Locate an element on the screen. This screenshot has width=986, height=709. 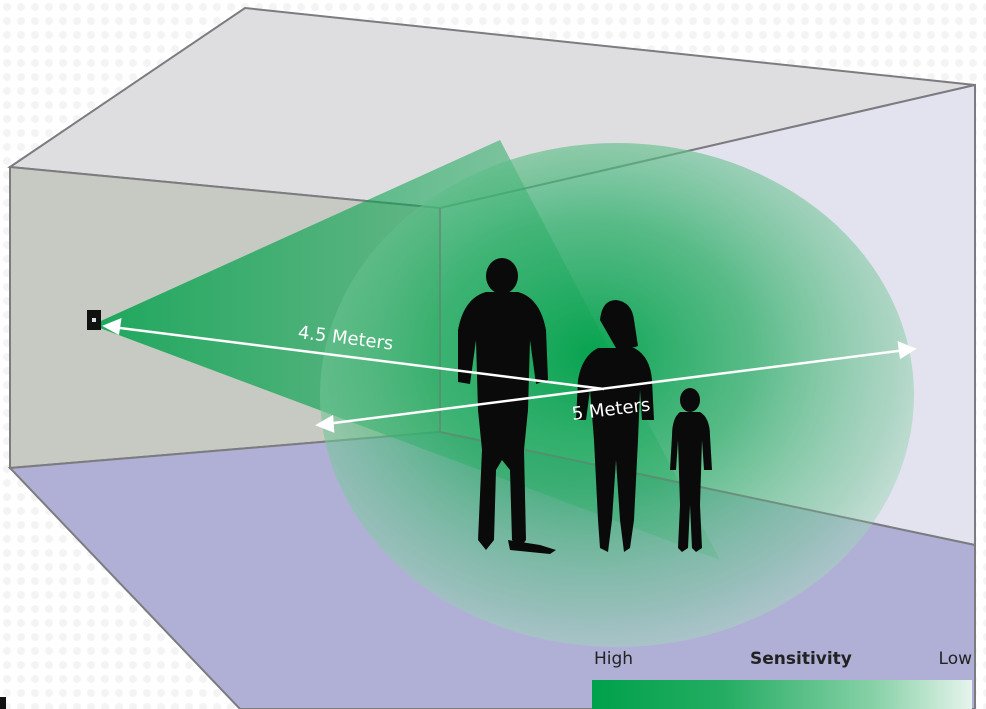
man-silhouette is located at coordinates (507, 406).